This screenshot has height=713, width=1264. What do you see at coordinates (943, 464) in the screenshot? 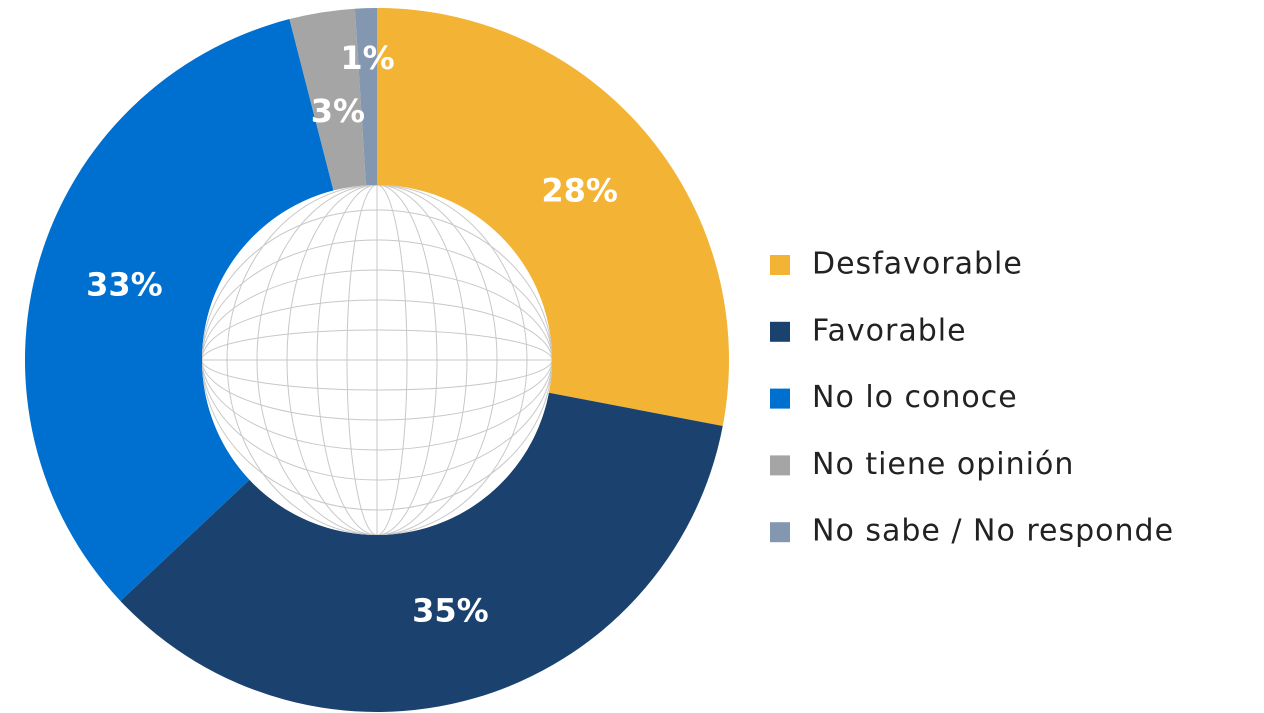
I see `legend-label: No tiene opinión` at bounding box center [943, 464].